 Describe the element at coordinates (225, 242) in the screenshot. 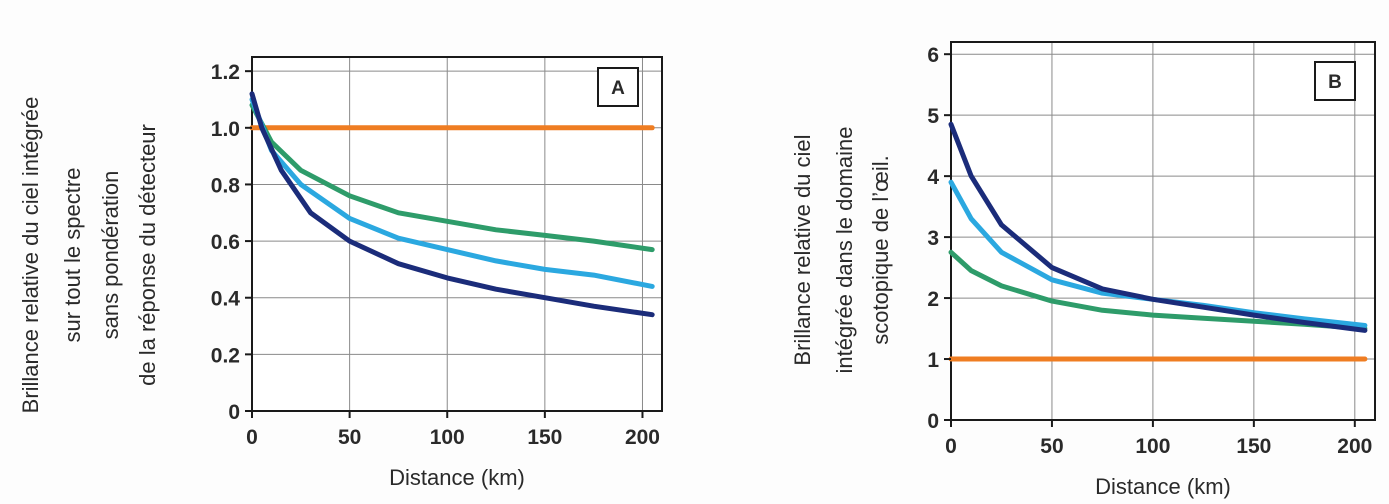

I see `y-tick-label: 0.6` at that location.